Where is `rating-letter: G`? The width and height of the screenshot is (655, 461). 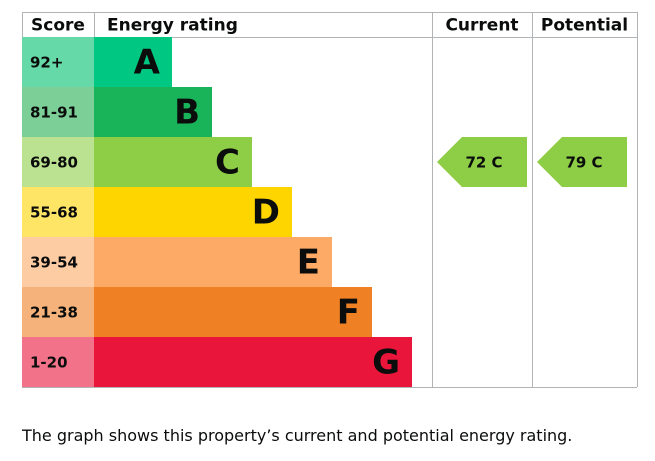
rating-letter: G is located at coordinates (386, 363).